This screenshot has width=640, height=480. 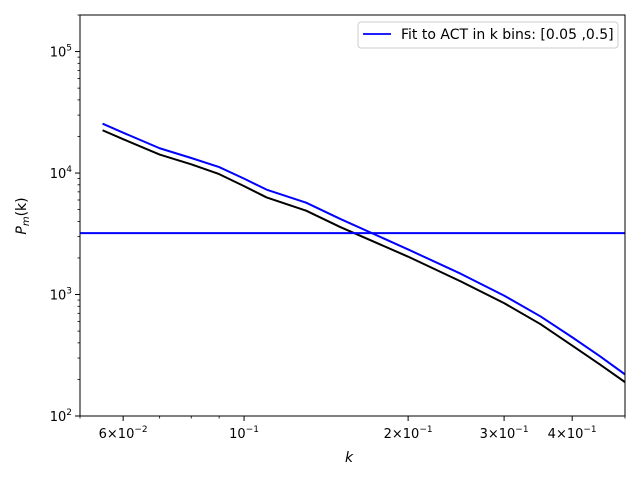 What do you see at coordinates (244, 433) in the screenshot?
I see `x-tick-label: 10−1` at bounding box center [244, 433].